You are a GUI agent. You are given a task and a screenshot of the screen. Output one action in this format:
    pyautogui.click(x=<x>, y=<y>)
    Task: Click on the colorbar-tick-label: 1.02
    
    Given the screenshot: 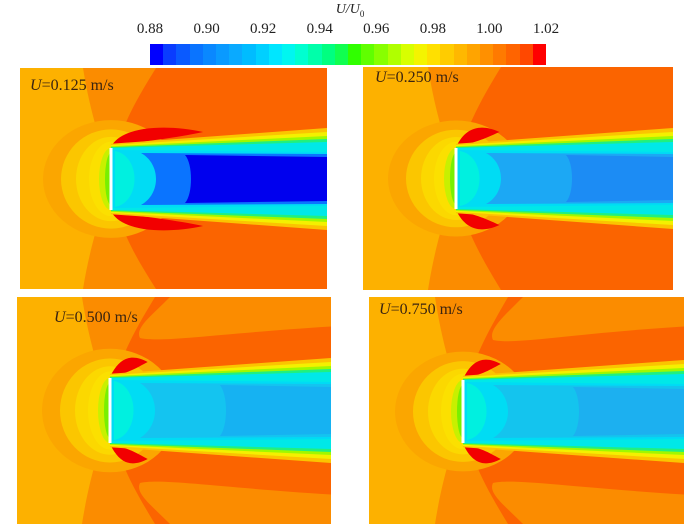 What is the action you would take?
    pyautogui.click(x=546, y=29)
    